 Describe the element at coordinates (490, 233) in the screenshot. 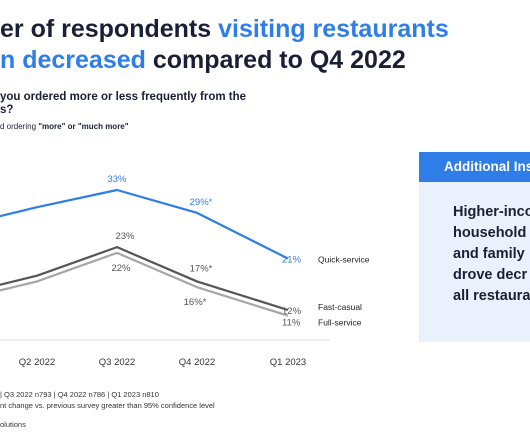

I see `insight-line-2: household` at that location.